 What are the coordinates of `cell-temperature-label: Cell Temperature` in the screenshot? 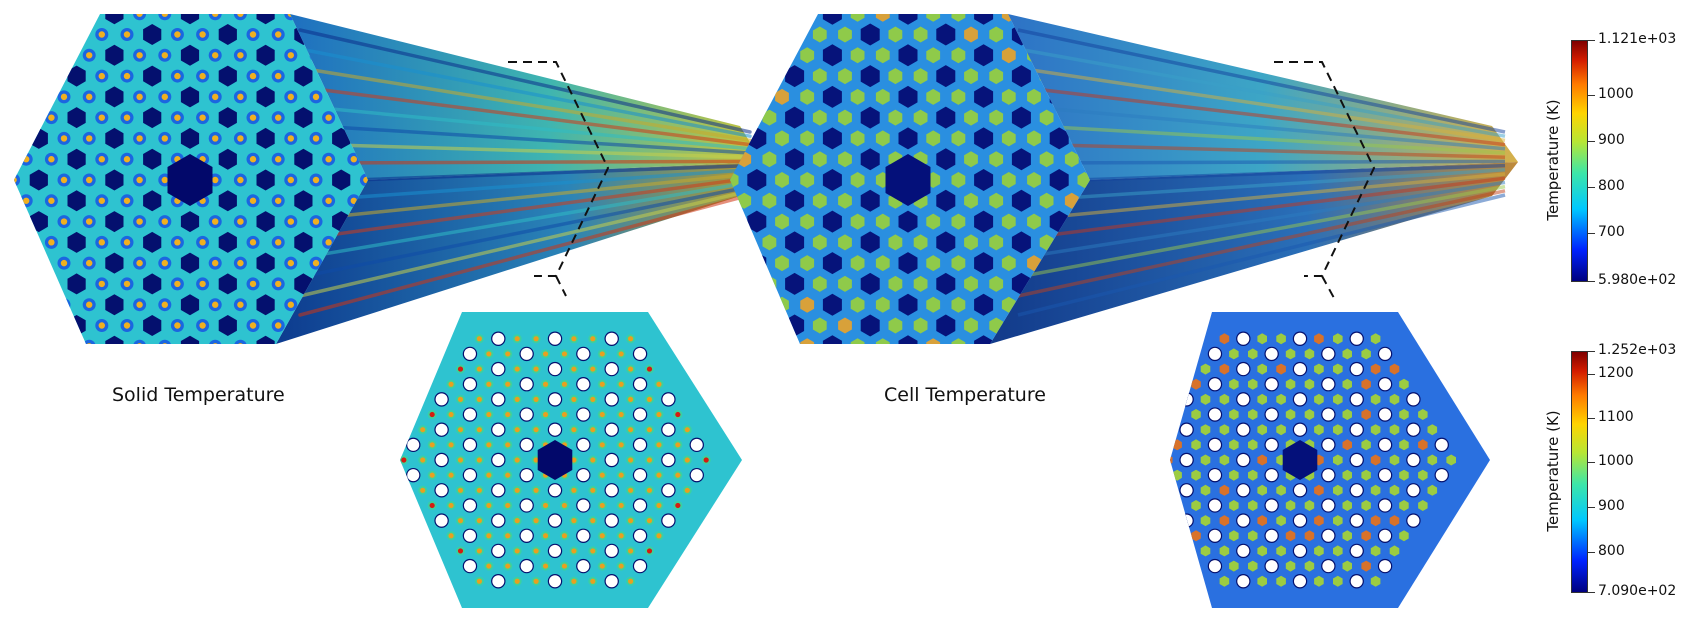 It's located at (965, 395).